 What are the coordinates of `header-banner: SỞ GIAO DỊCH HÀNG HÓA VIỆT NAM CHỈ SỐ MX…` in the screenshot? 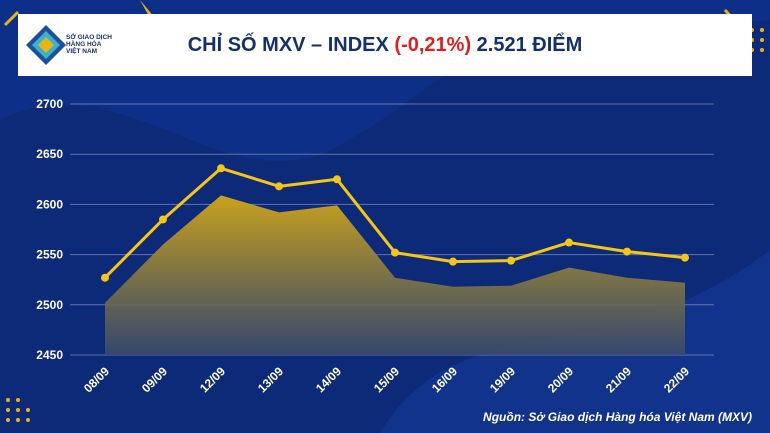 It's located at (385, 45).